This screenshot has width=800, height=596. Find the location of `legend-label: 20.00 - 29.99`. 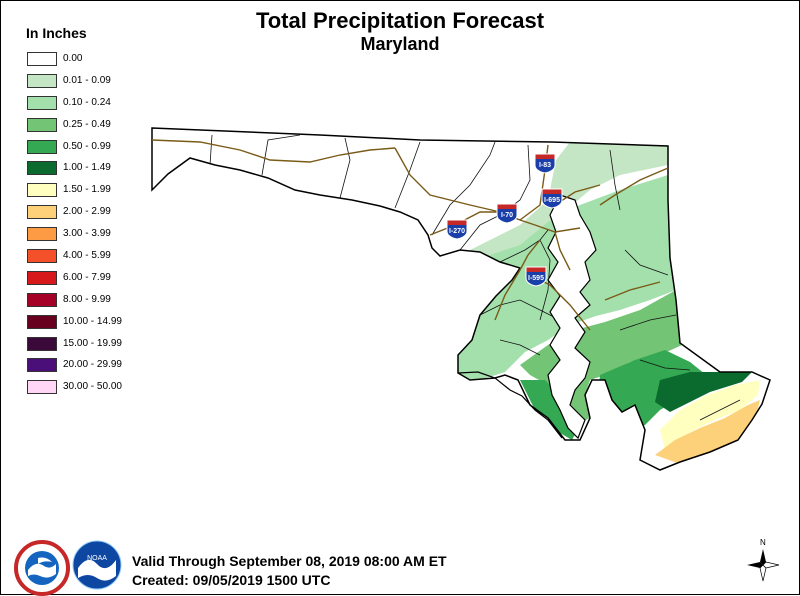

legend-label: 20.00 - 29.99 is located at coordinates (92, 365).